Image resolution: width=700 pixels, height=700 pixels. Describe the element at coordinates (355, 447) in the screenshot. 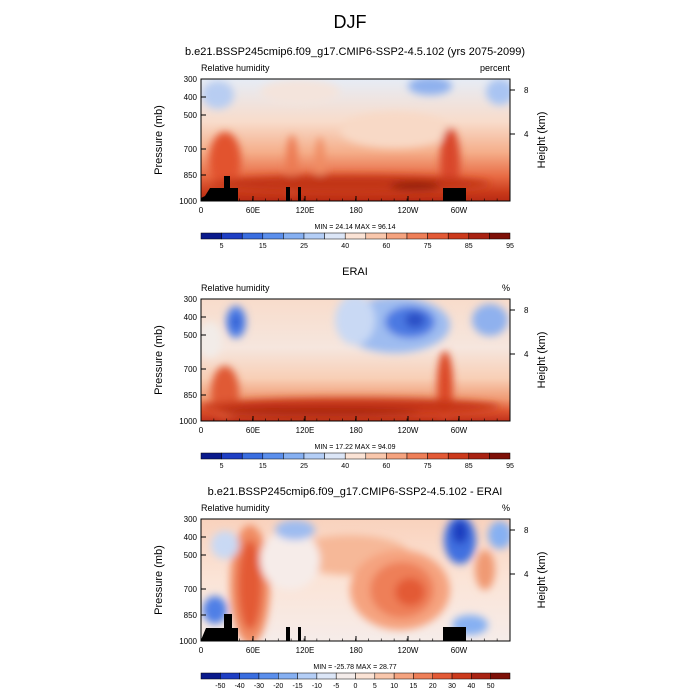

I see `panel-stats: MIN = 17.22 MAX = 94.09` at that location.